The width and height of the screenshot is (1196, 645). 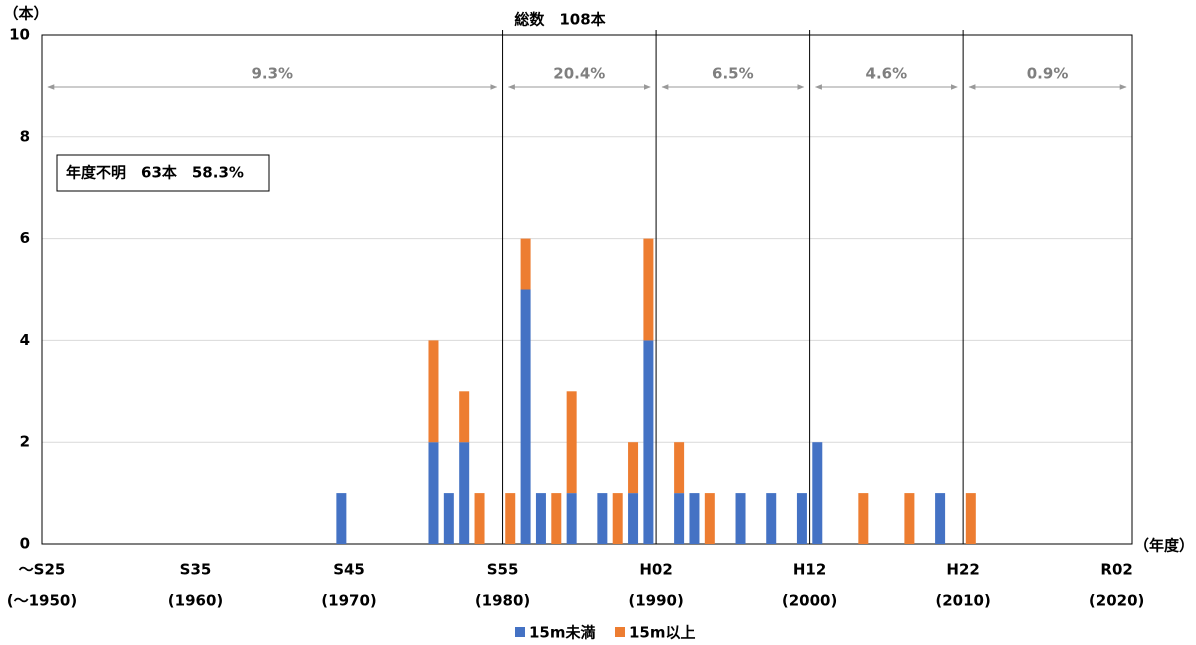 I want to click on y-unit: （本）, so click(x=25, y=14).